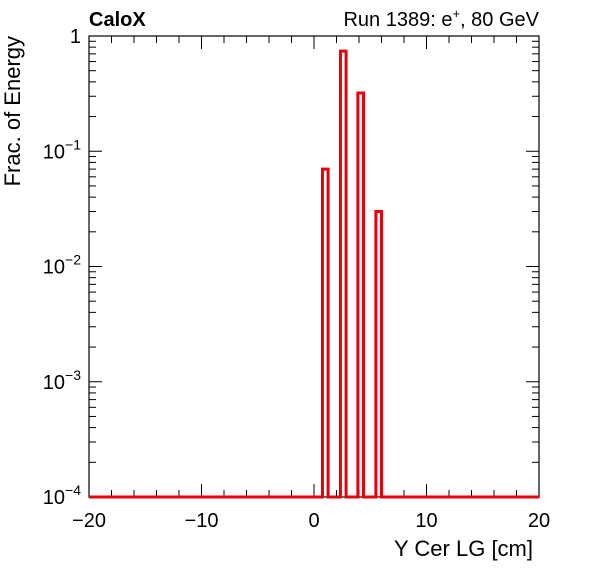  What do you see at coordinates (456, 13) in the screenshot?
I see `run-label-charge: +` at bounding box center [456, 13].